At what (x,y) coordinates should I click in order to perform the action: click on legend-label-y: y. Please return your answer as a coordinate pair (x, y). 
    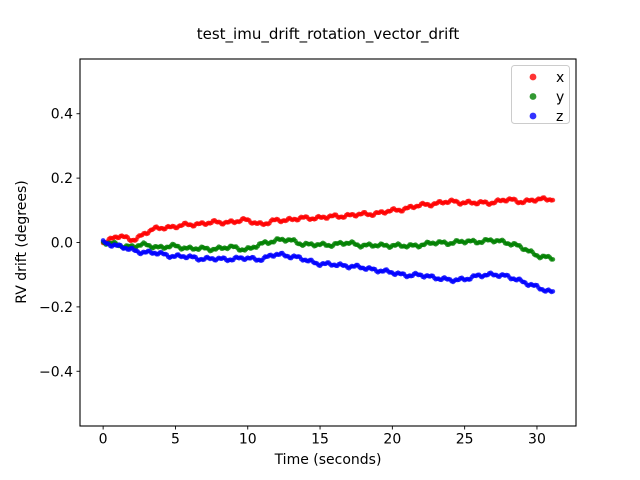
    Looking at the image, I should click on (560, 98).